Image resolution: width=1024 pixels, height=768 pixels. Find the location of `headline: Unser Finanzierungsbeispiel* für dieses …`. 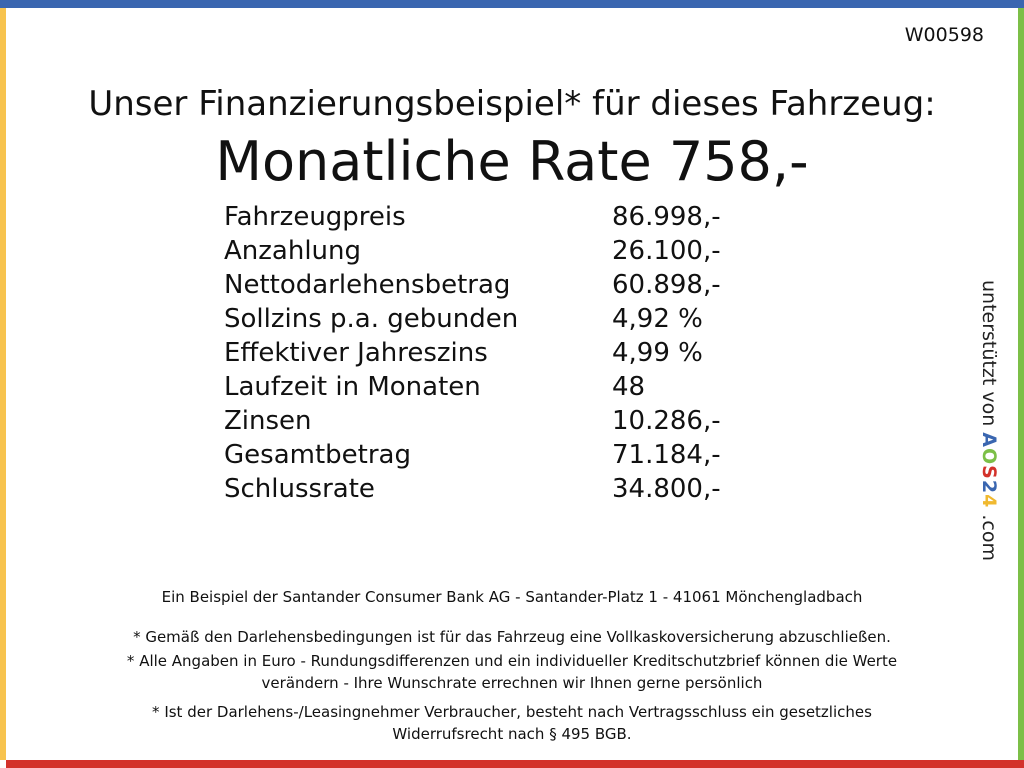

headline: Unser Finanzierungsbeispiel* für dieses … is located at coordinates (512, 104).